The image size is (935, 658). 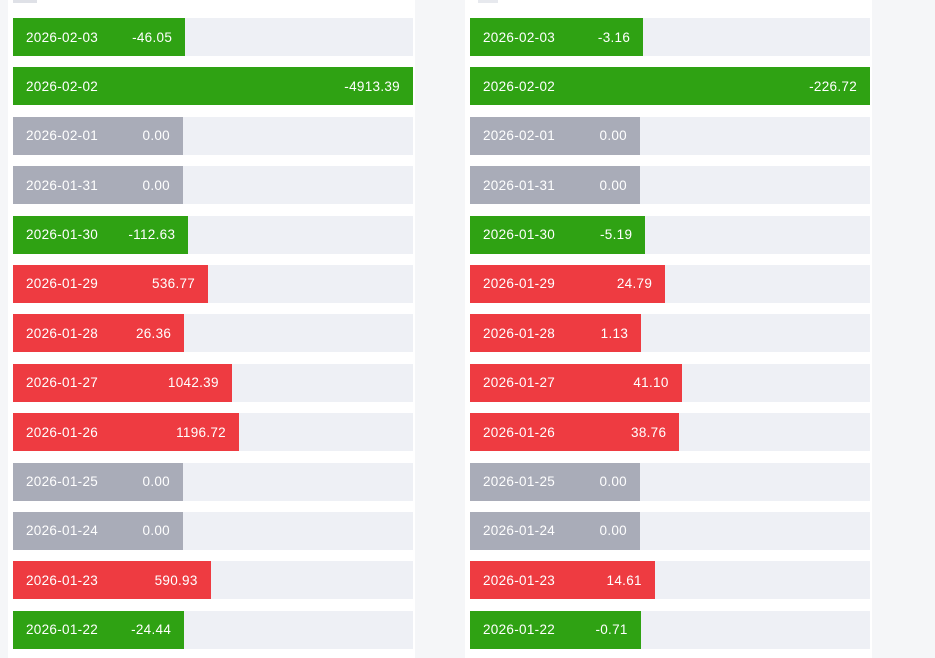 I want to click on bar: 2026-02-03 -46.05, so click(x=99, y=37).